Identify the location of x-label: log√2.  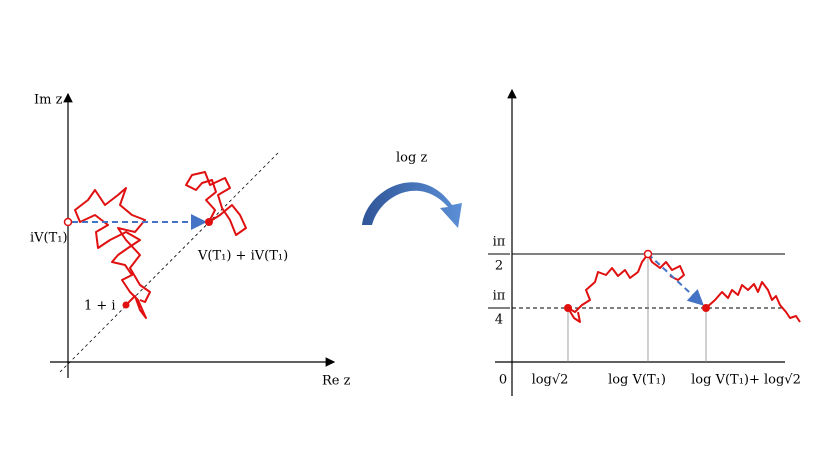
(550, 380).